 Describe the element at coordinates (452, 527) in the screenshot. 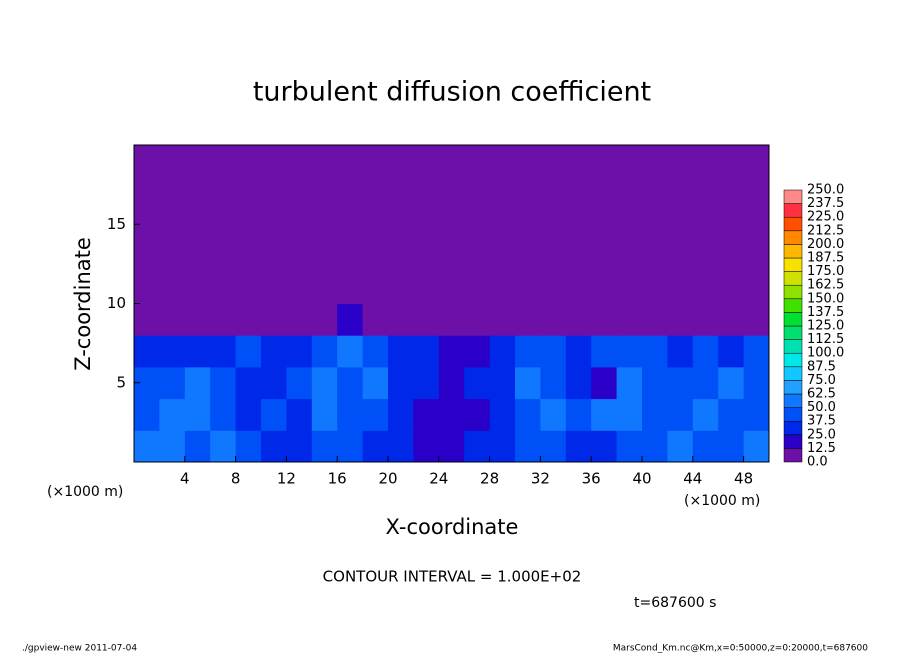

I see `x-axis-label: X-coordinate` at that location.